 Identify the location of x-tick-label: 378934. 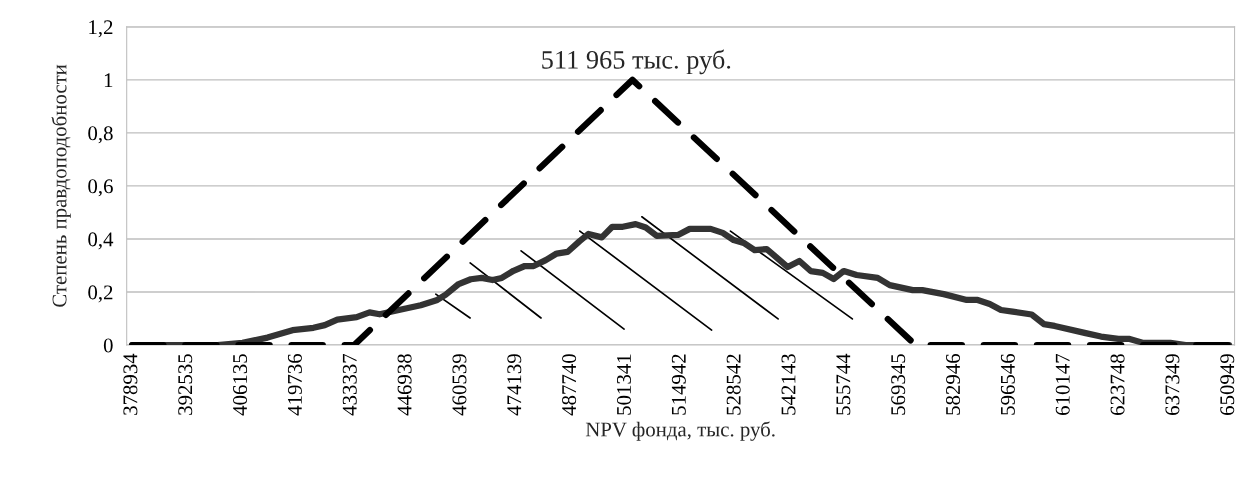
(130, 384).